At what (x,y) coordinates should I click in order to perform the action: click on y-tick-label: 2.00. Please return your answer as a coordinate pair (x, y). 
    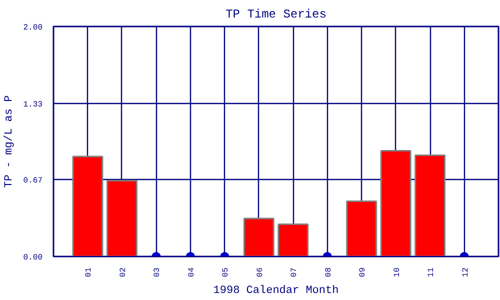
    Looking at the image, I should click on (33, 28).